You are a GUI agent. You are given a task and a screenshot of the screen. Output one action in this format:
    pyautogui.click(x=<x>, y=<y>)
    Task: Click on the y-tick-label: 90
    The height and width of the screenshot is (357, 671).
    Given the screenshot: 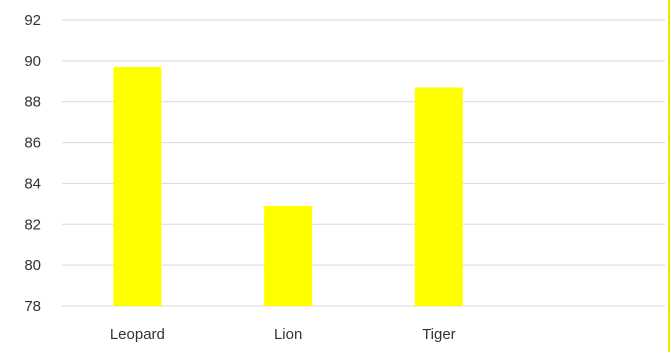 What is the action you would take?
    pyautogui.click(x=32, y=61)
    